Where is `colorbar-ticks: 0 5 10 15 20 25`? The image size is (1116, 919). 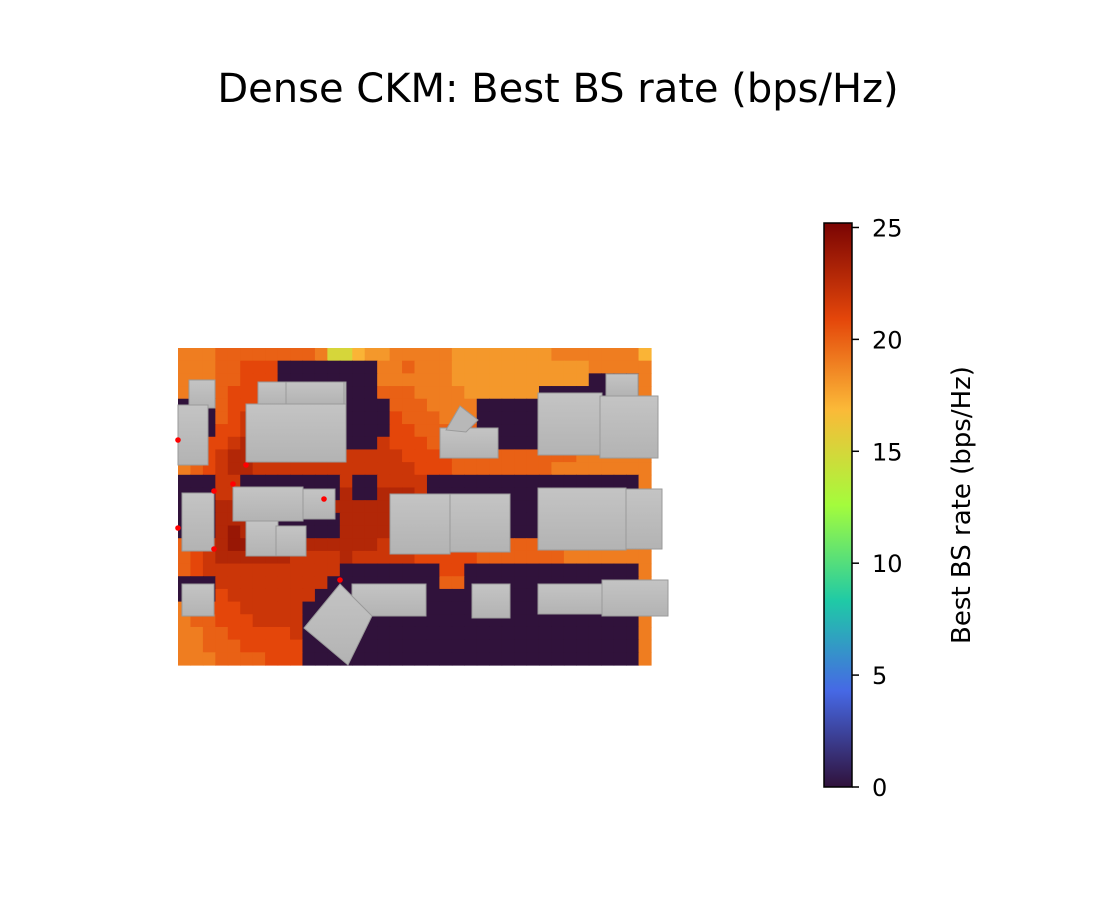 colorbar-ticks: 0 5 10 15 20 25 is located at coordinates (877, 508).